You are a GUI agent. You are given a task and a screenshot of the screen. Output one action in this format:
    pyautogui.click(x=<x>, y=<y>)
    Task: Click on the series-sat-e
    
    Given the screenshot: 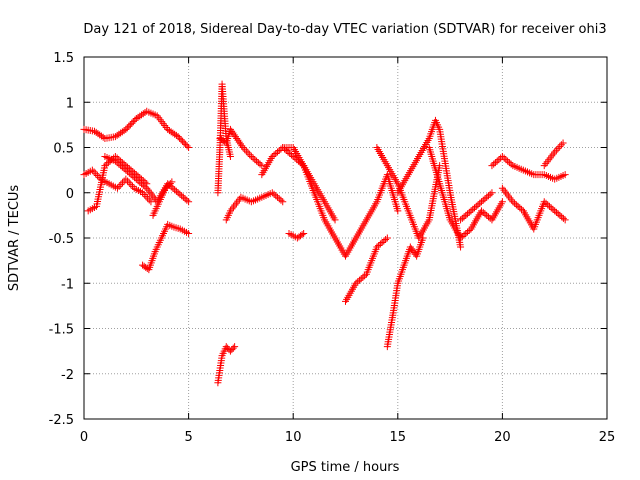 What is the action you would take?
    pyautogui.click(x=166, y=247)
    